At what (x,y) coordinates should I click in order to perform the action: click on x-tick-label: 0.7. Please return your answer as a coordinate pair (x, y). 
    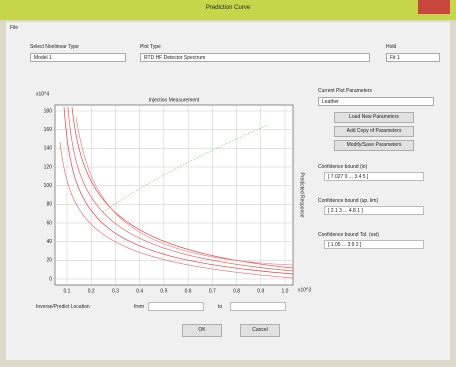
    Looking at the image, I should click on (212, 291).